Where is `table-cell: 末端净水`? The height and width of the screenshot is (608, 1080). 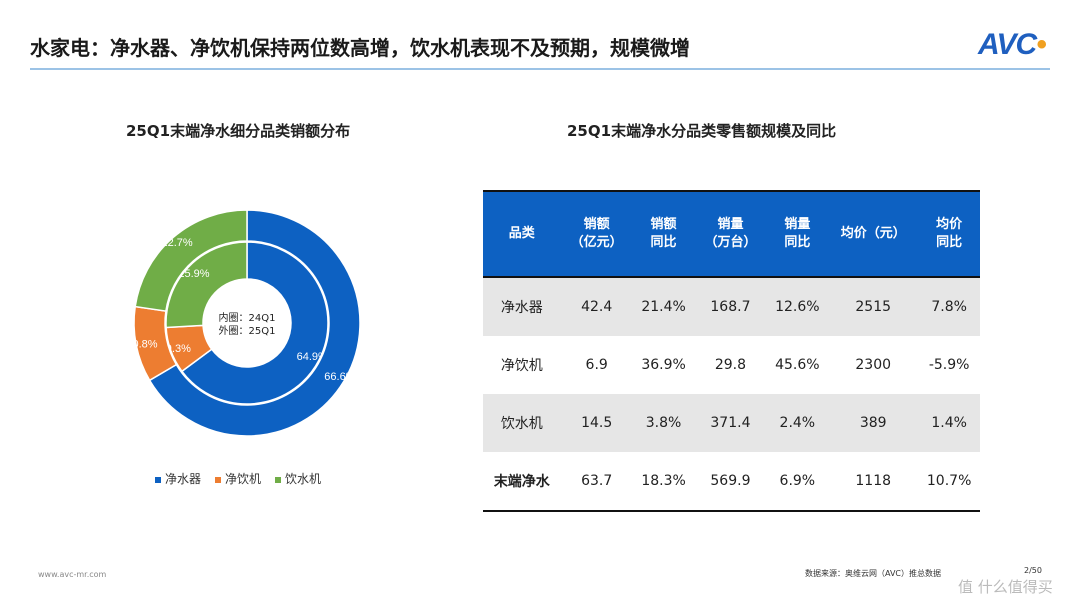 table-cell: 末端净水 is located at coordinates (522, 482).